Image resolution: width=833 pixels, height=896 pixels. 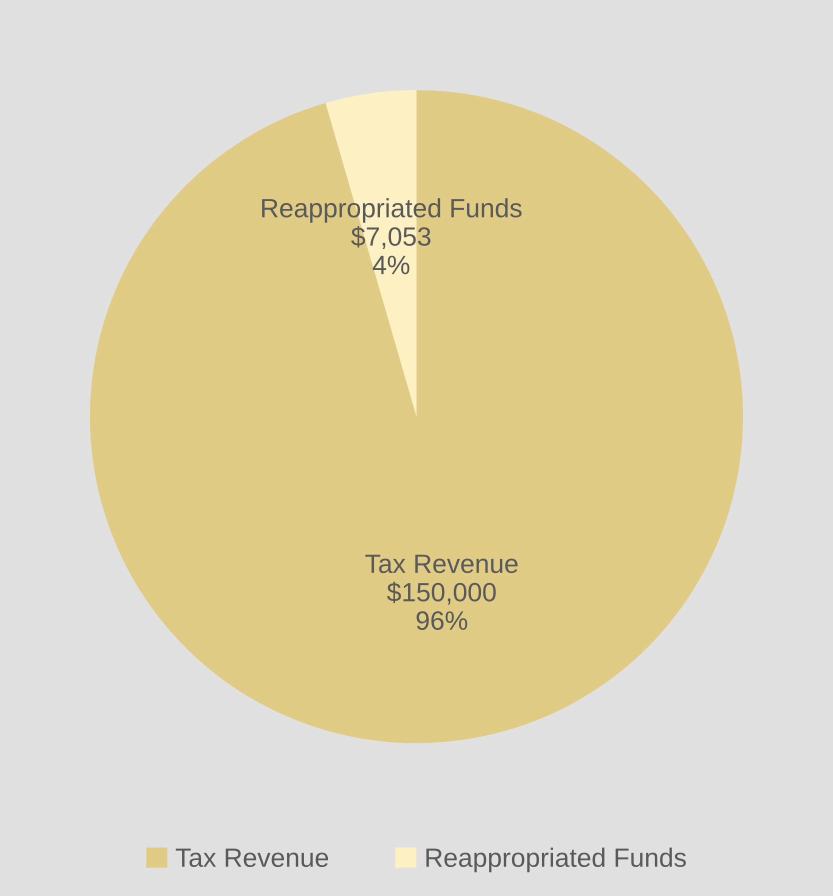 I want to click on legend-label: Tax Revenue, so click(x=252, y=858).